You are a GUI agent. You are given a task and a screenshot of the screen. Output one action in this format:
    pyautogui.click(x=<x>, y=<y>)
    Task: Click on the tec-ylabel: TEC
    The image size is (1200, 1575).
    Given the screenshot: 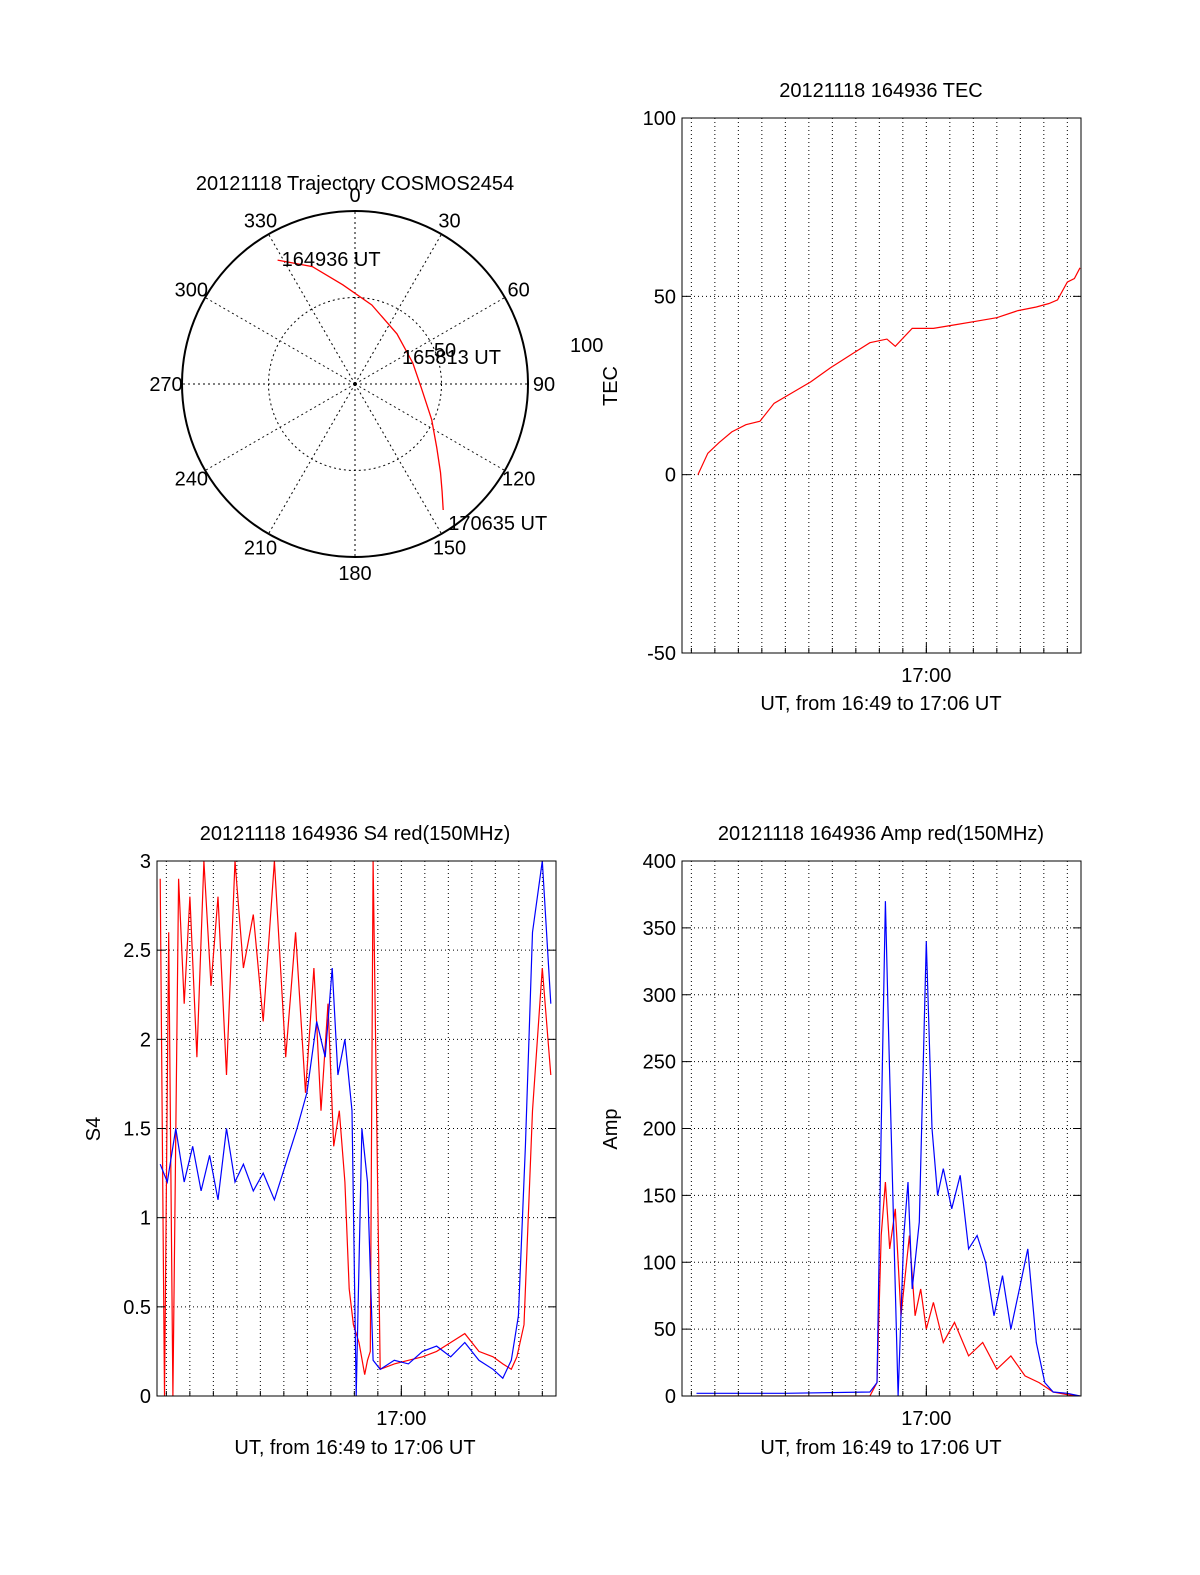 What is the action you would take?
    pyautogui.click(x=611, y=386)
    